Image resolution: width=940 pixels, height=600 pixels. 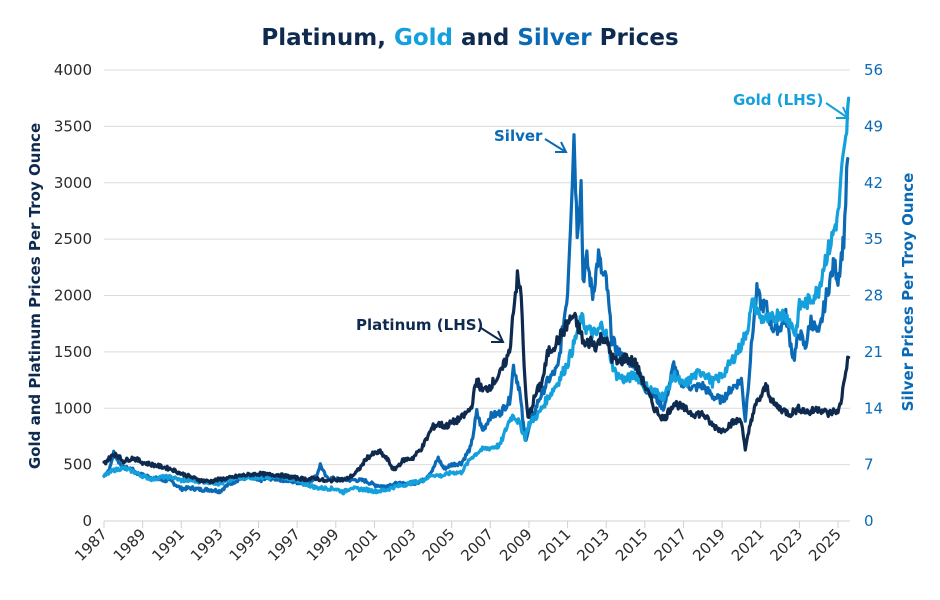 I want to click on y-tick-left-label: 1500, so click(x=73, y=352).